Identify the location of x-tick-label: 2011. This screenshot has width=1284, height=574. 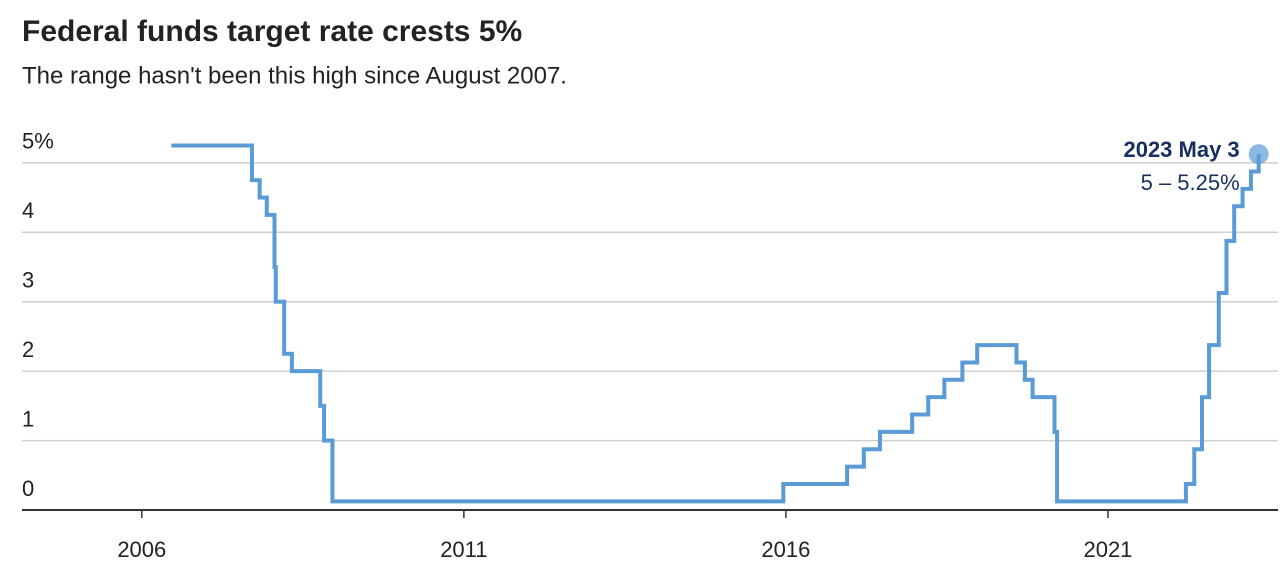
(463, 549).